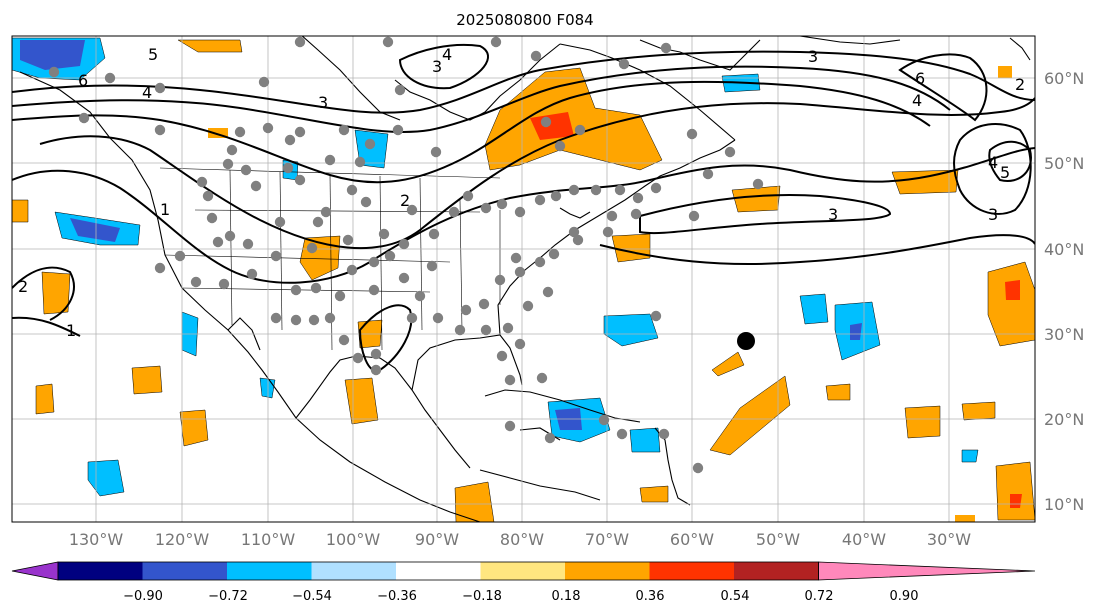  What do you see at coordinates (330, 259) in the screenshot?
I see `state-borders` at bounding box center [330, 259].